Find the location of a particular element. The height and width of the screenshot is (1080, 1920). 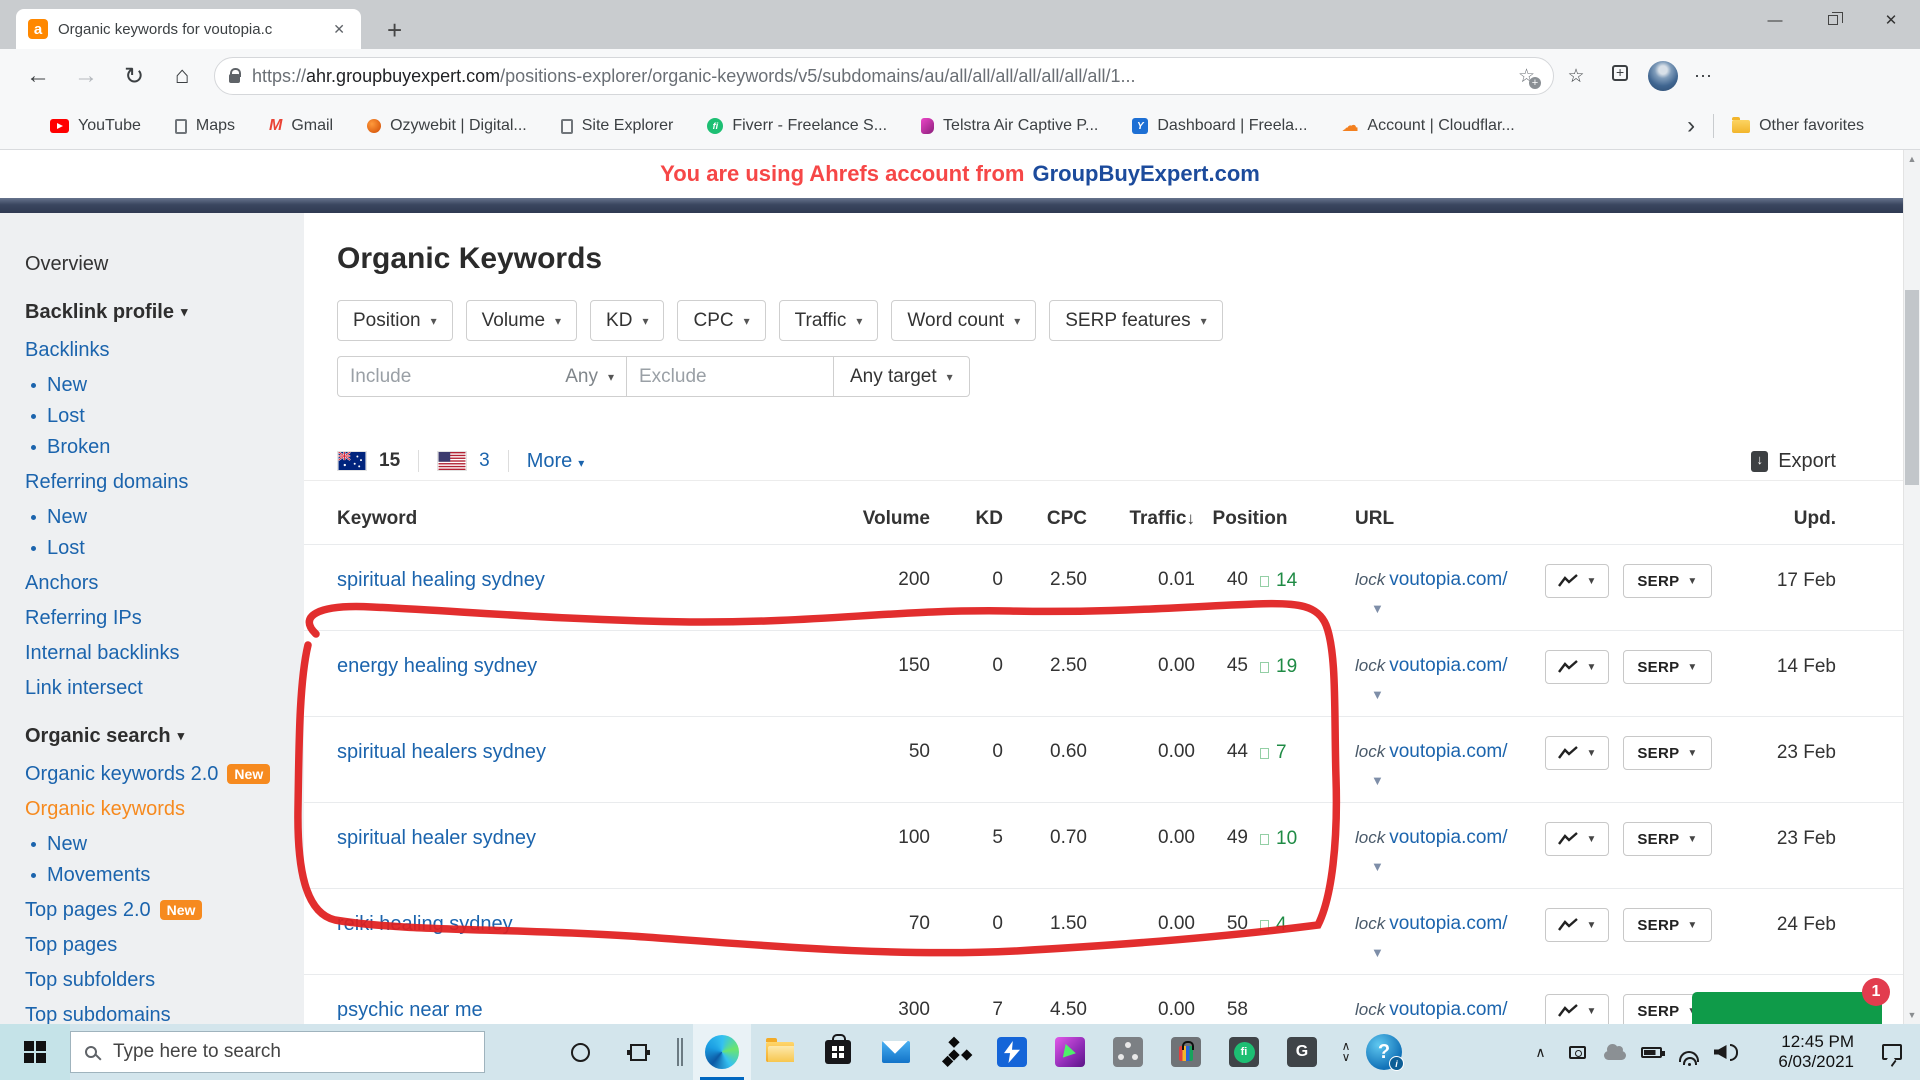

bookmarks-overflow-icon: › is located at coordinates (1691, 125).